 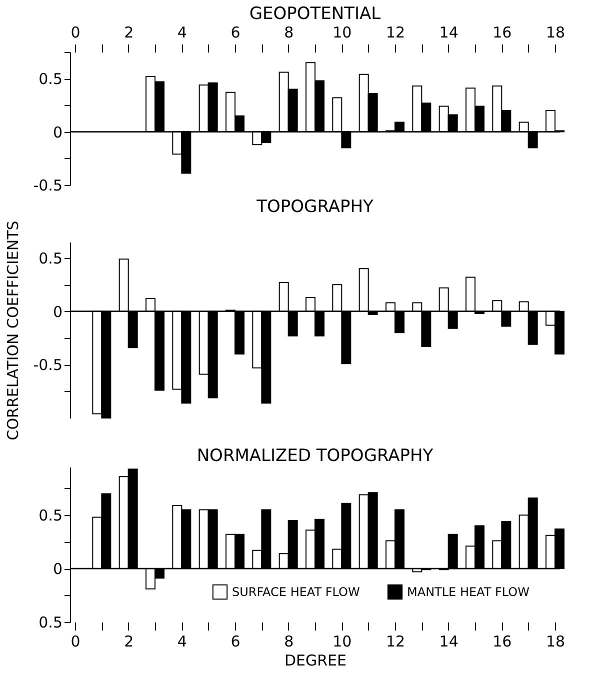 I want to click on legend-label: MANTLE HEAT FLOW, so click(x=468, y=592).